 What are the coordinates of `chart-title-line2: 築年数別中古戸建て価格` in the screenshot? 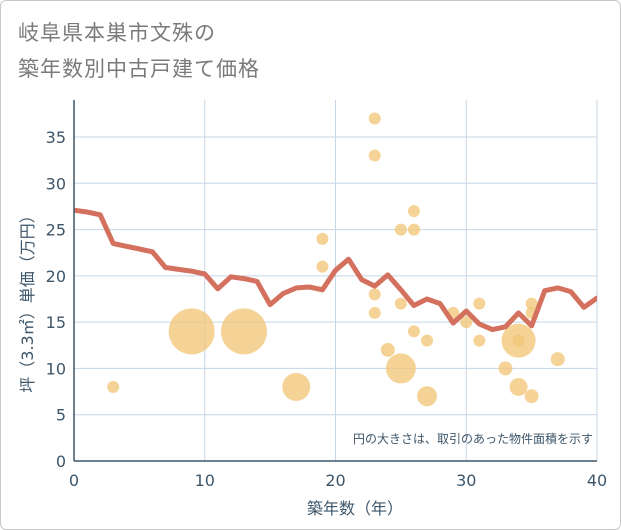 It's located at (139, 69).